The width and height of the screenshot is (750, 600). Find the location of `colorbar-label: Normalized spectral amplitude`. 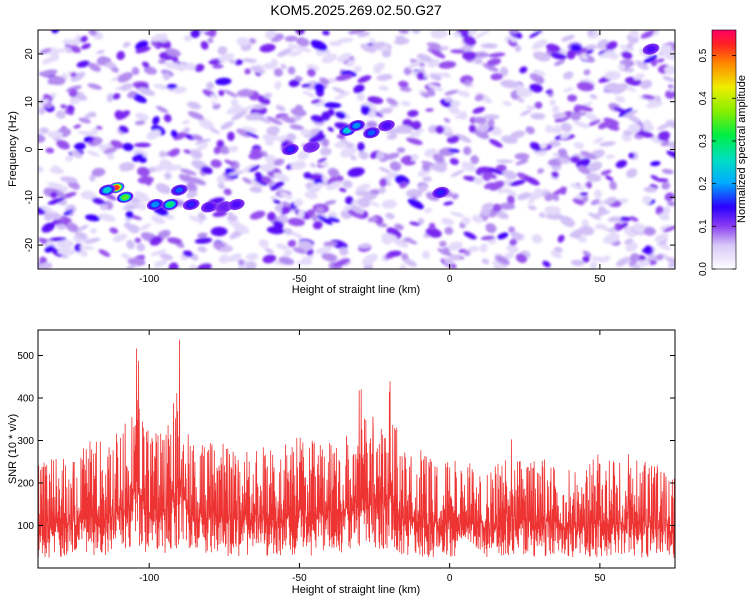

colorbar-label: Normalized spectral amplitude is located at coordinates (742, 149).